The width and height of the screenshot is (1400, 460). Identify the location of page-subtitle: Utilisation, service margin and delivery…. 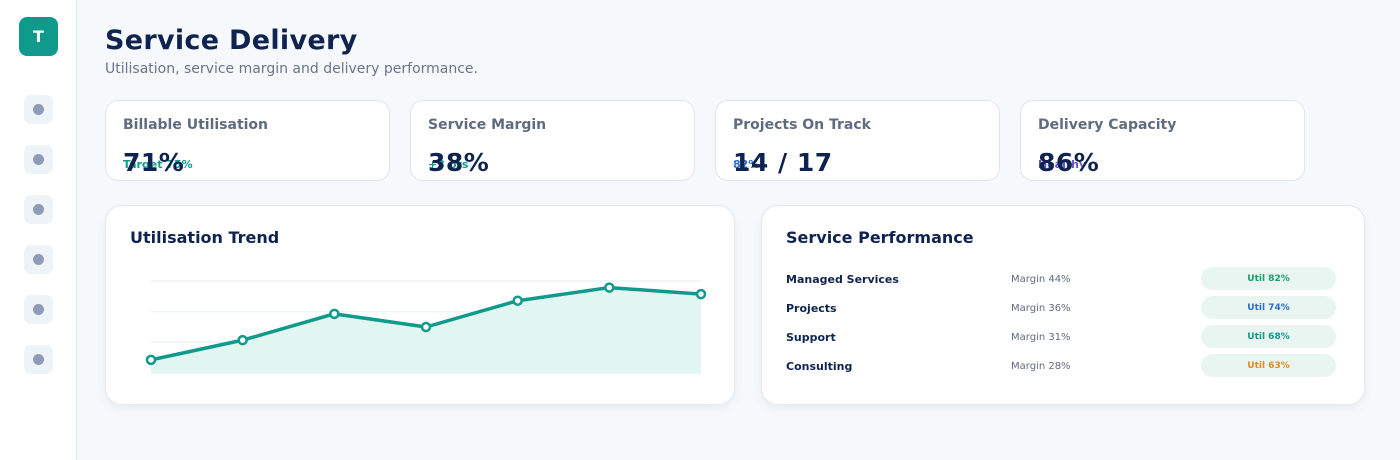
(291, 69).